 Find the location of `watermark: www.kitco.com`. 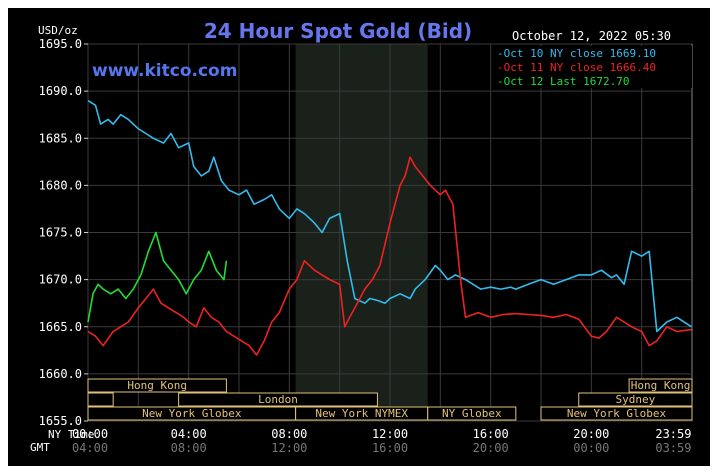

watermark: www.kitco.com is located at coordinates (164, 71).